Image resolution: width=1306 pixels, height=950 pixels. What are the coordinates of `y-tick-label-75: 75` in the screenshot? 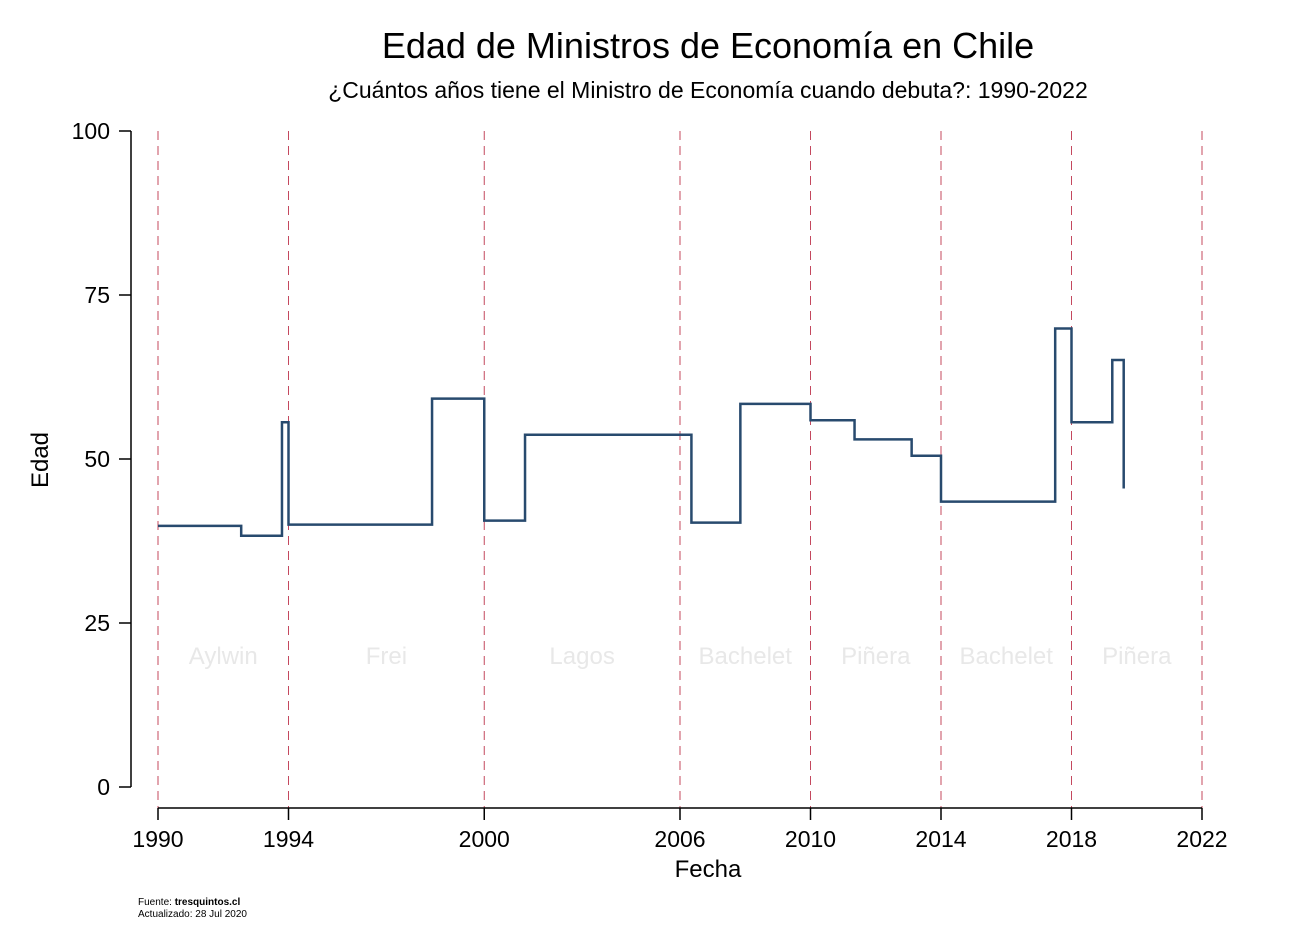 It's located at (97, 295).